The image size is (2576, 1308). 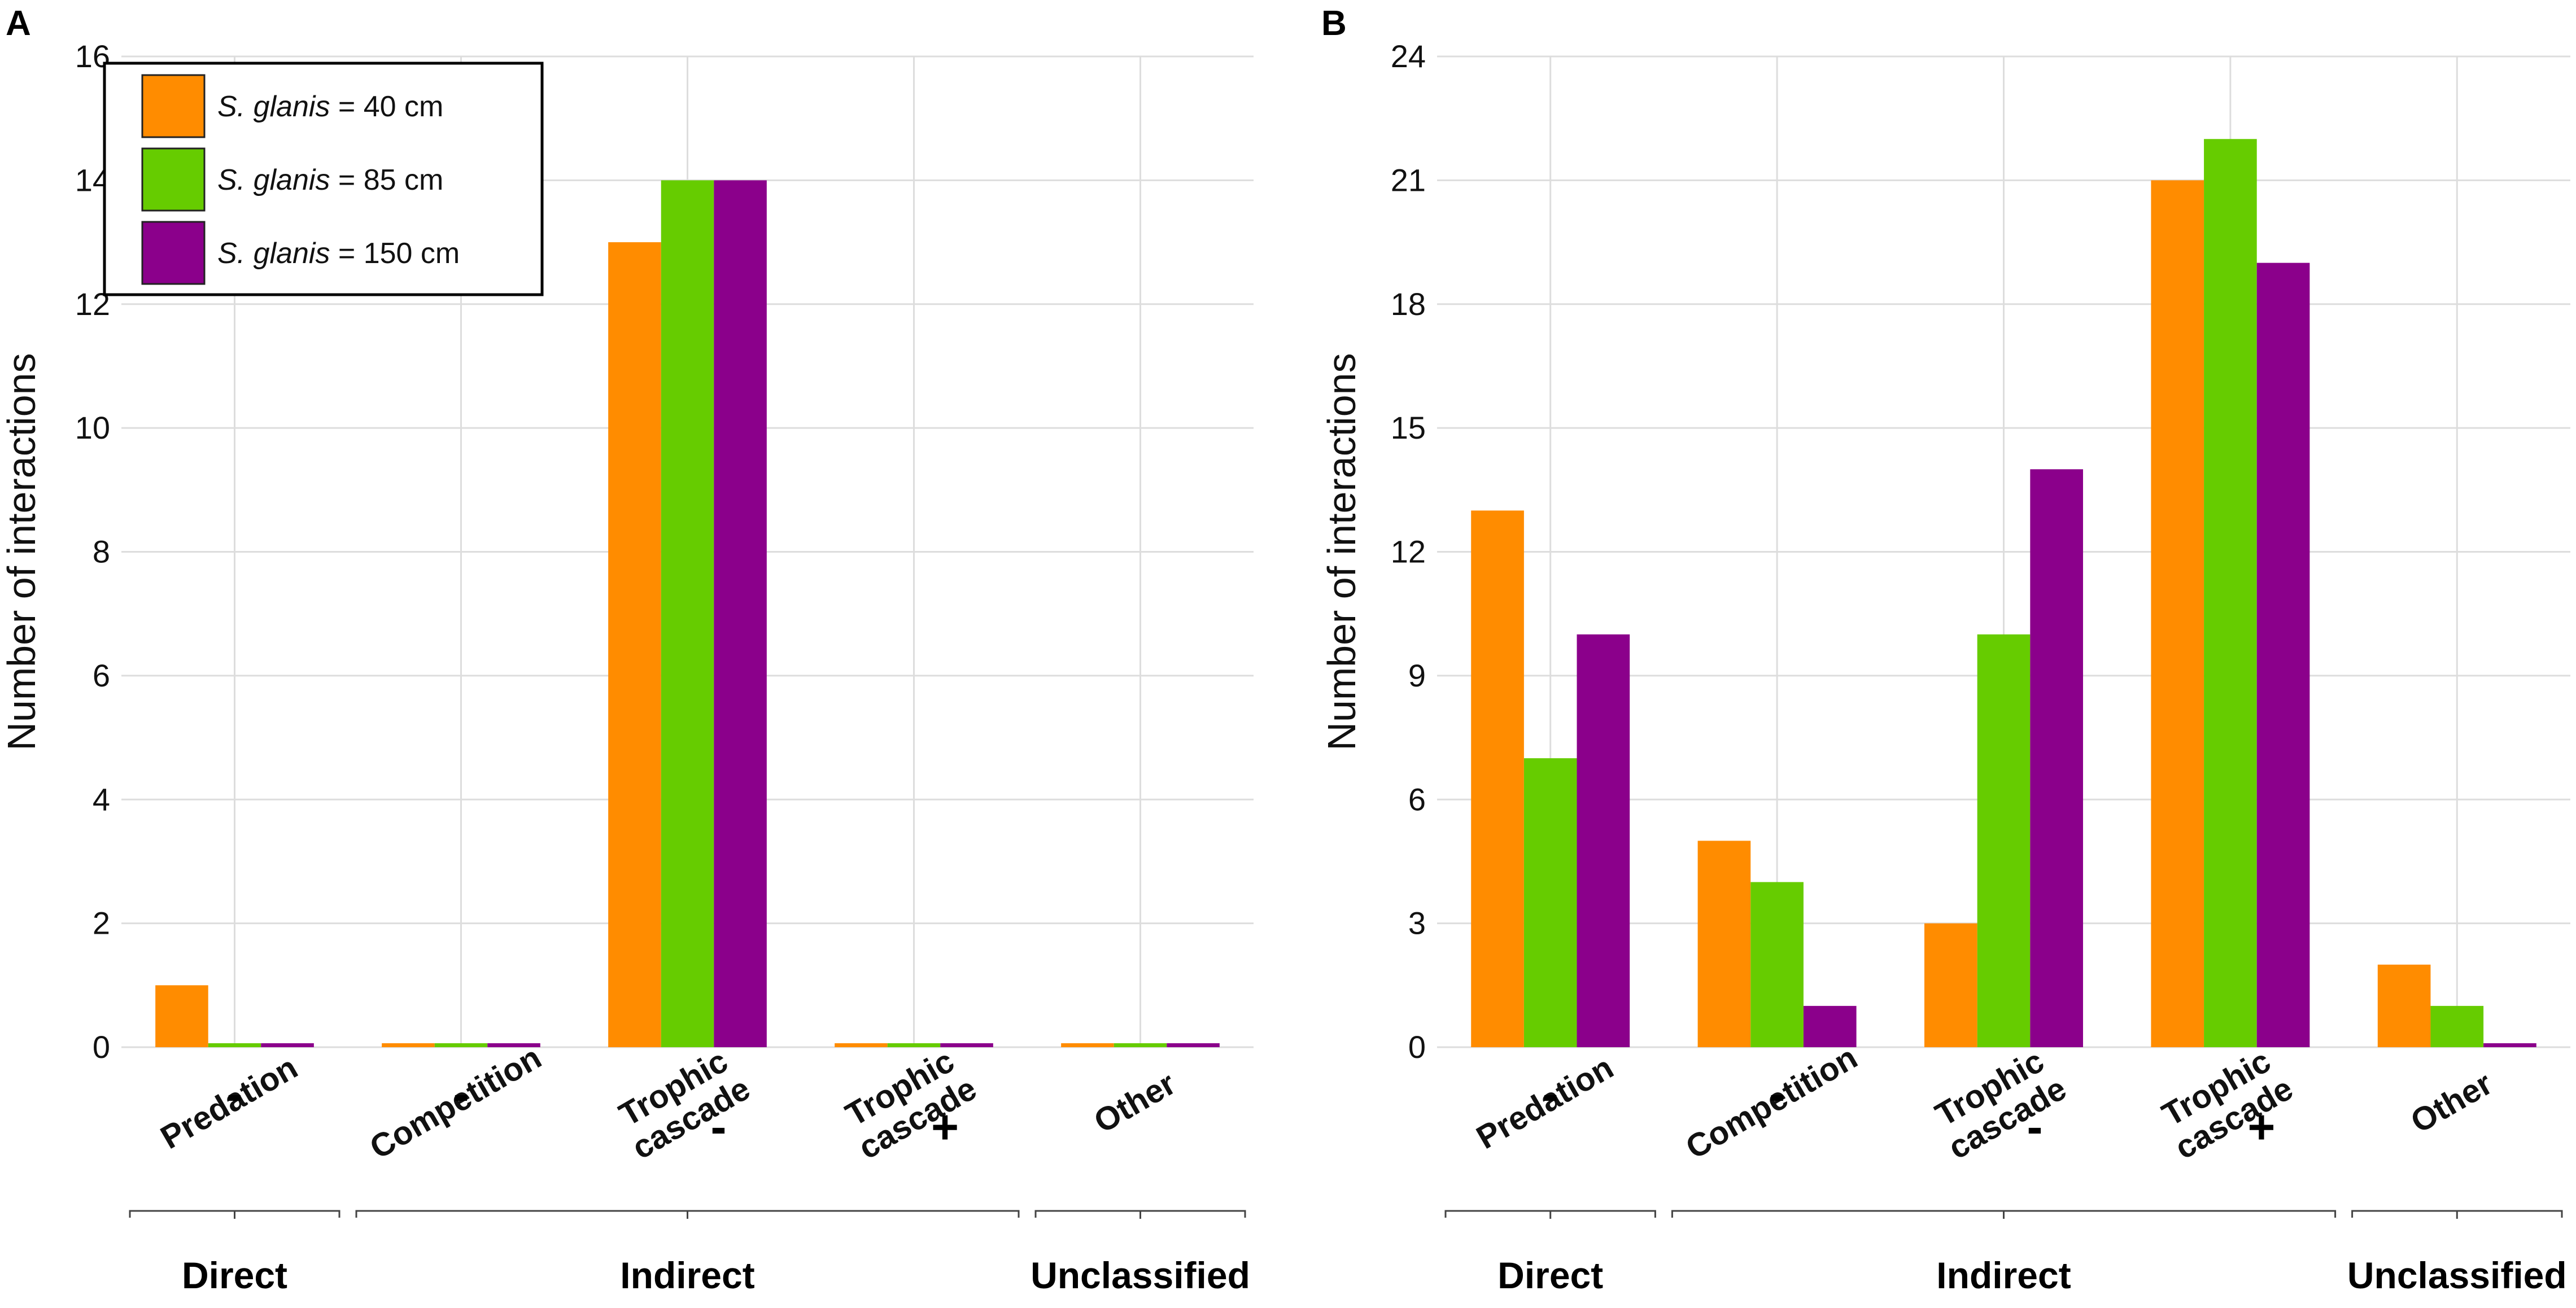 What do you see at coordinates (1409, 56) in the screenshot?
I see `y-tick-label: 24` at bounding box center [1409, 56].